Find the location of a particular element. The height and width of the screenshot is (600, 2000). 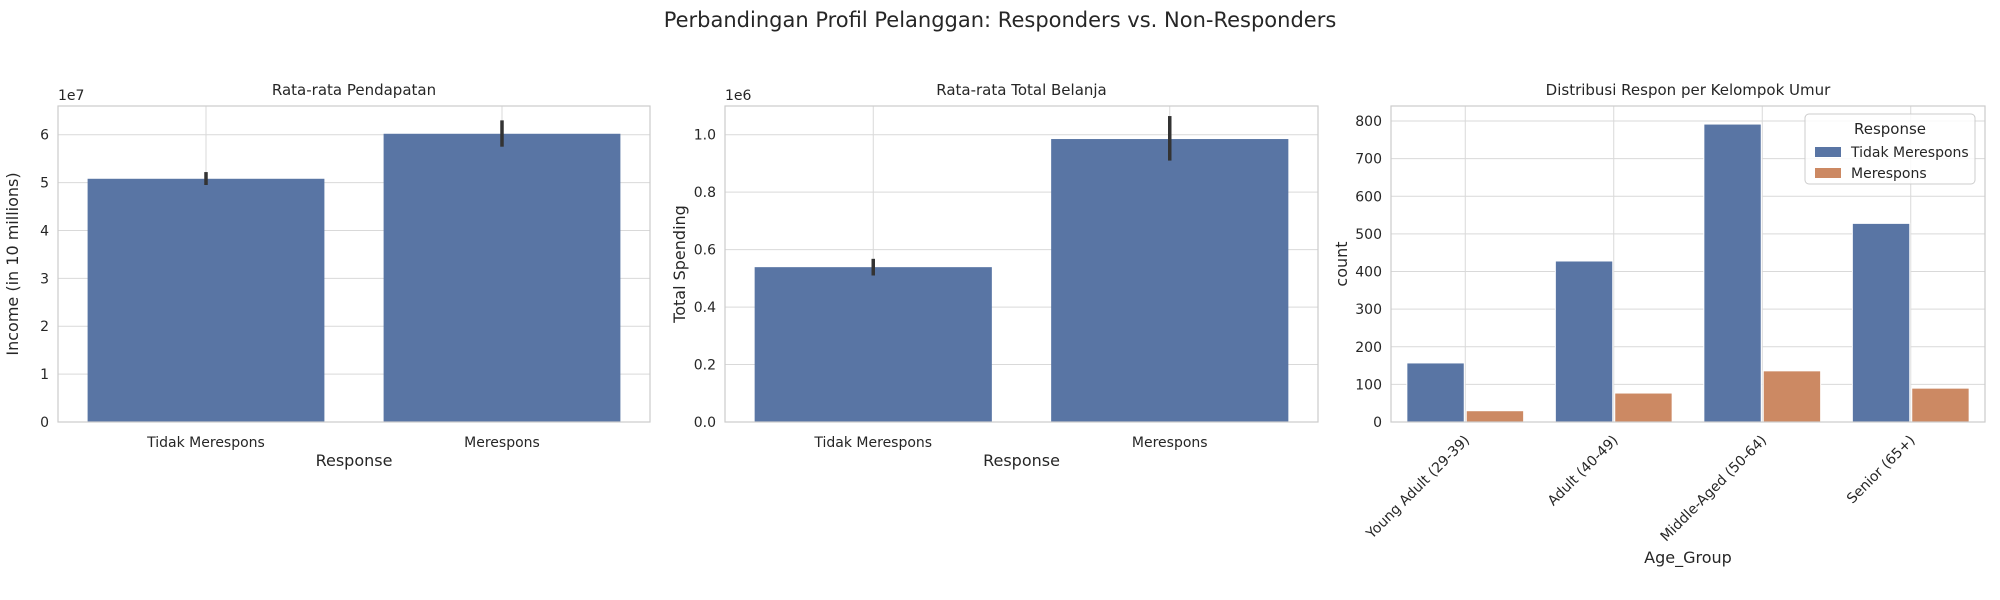

legend-title: Response is located at coordinates (1890, 129).